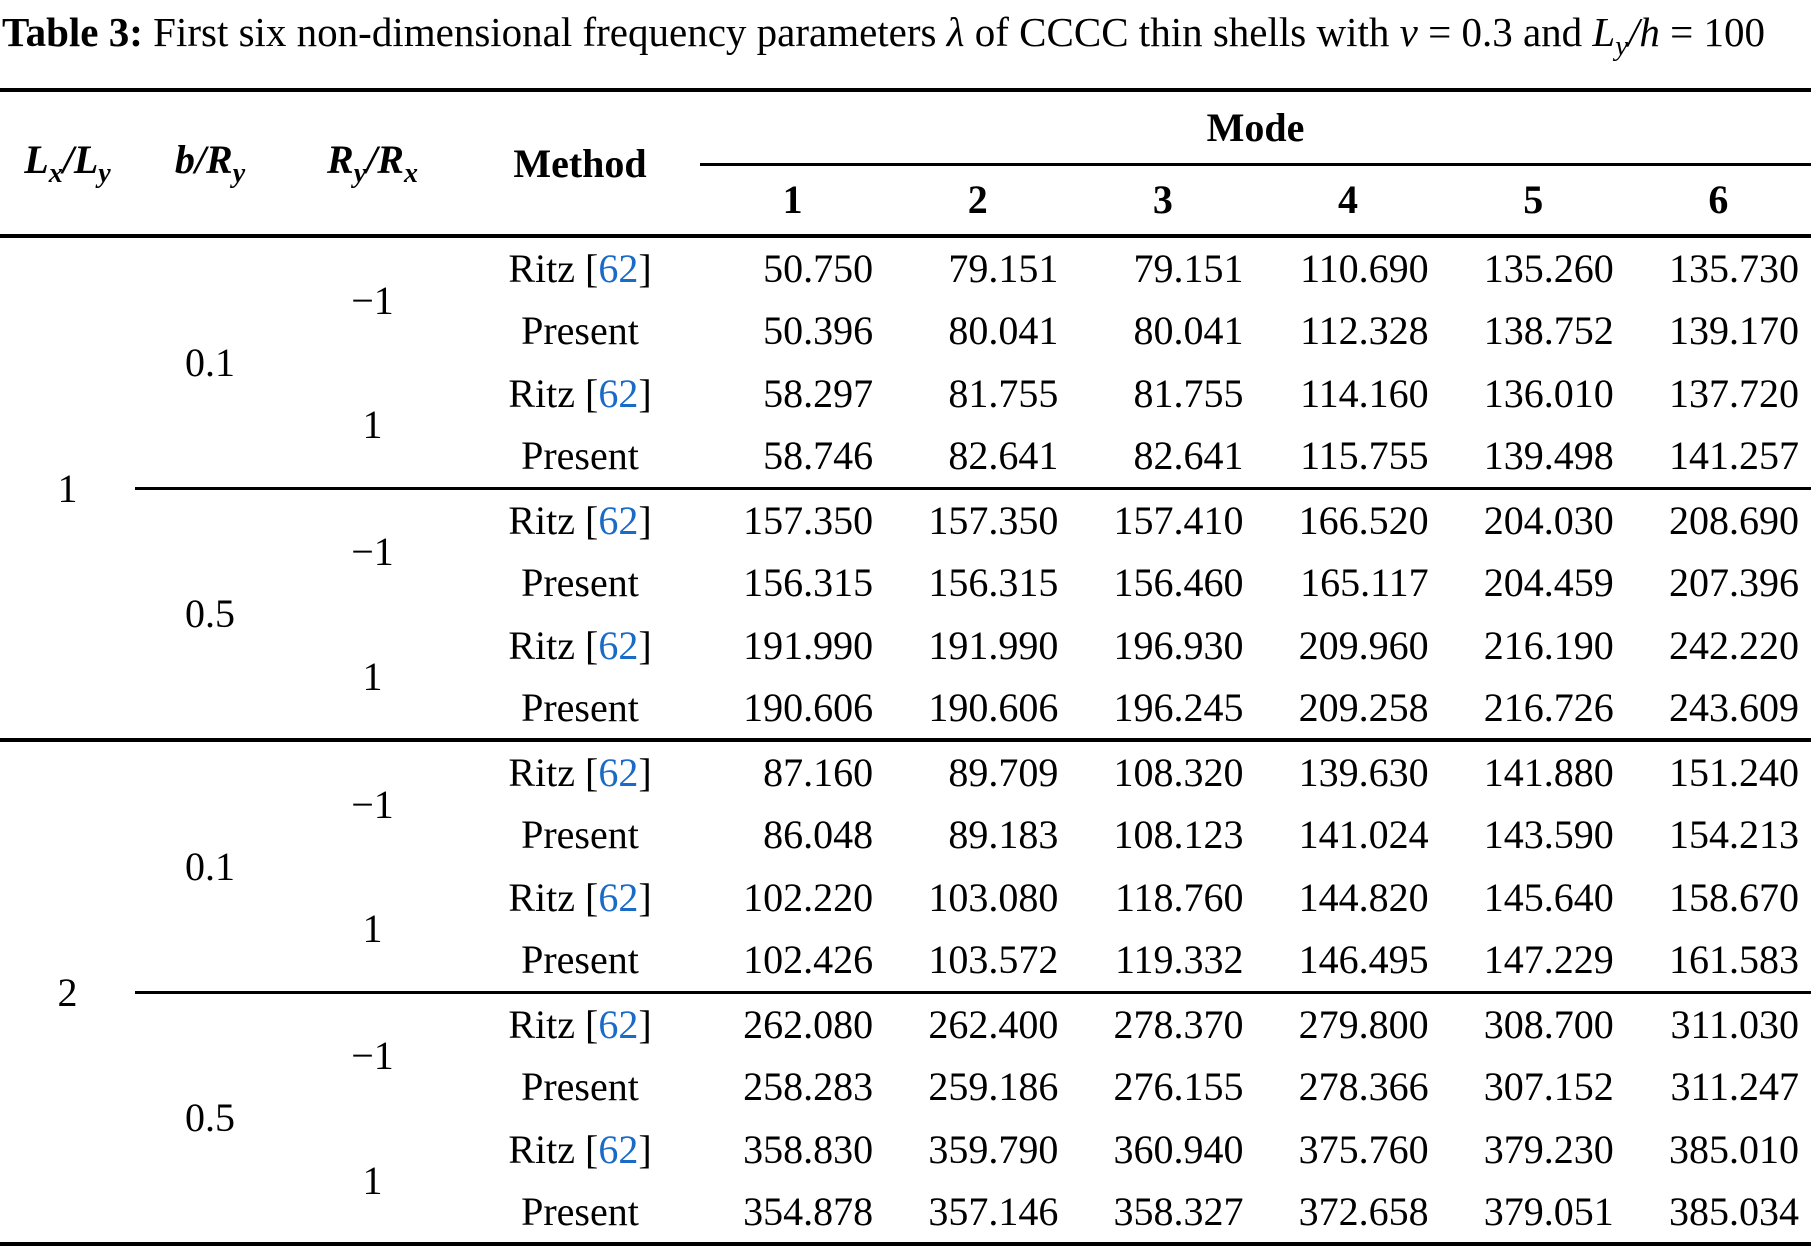 This screenshot has width=1811, height=1246. I want to click on mode-value: 258.283, so click(808, 1087).